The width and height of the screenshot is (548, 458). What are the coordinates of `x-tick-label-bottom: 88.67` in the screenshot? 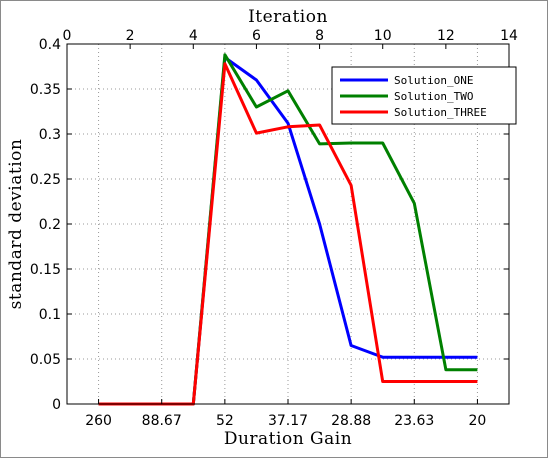 It's located at (162, 421).